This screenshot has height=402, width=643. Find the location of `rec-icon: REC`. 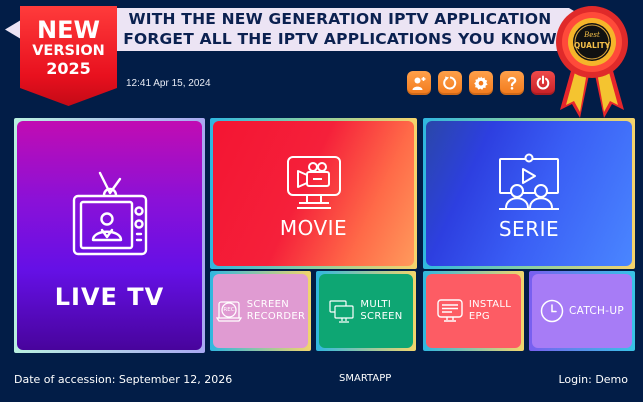

rec-icon: REC is located at coordinates (228, 311).